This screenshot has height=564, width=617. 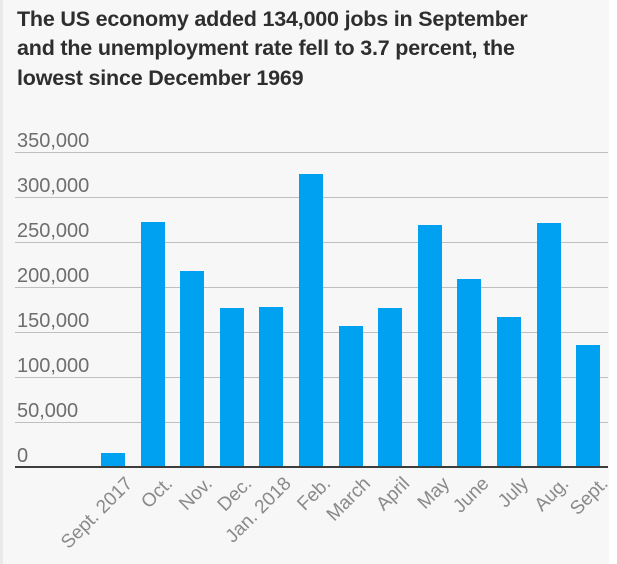 What do you see at coordinates (588, 405) in the screenshot?
I see `bar-sept` at bounding box center [588, 405].